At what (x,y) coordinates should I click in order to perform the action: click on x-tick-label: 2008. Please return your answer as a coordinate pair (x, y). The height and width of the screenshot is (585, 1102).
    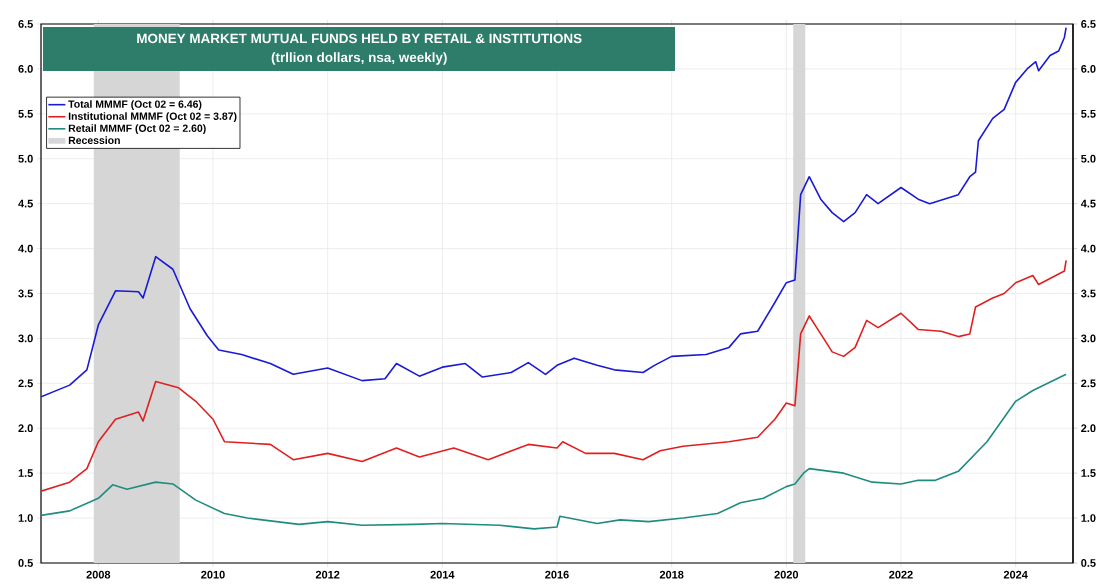
    Looking at the image, I should click on (98, 574).